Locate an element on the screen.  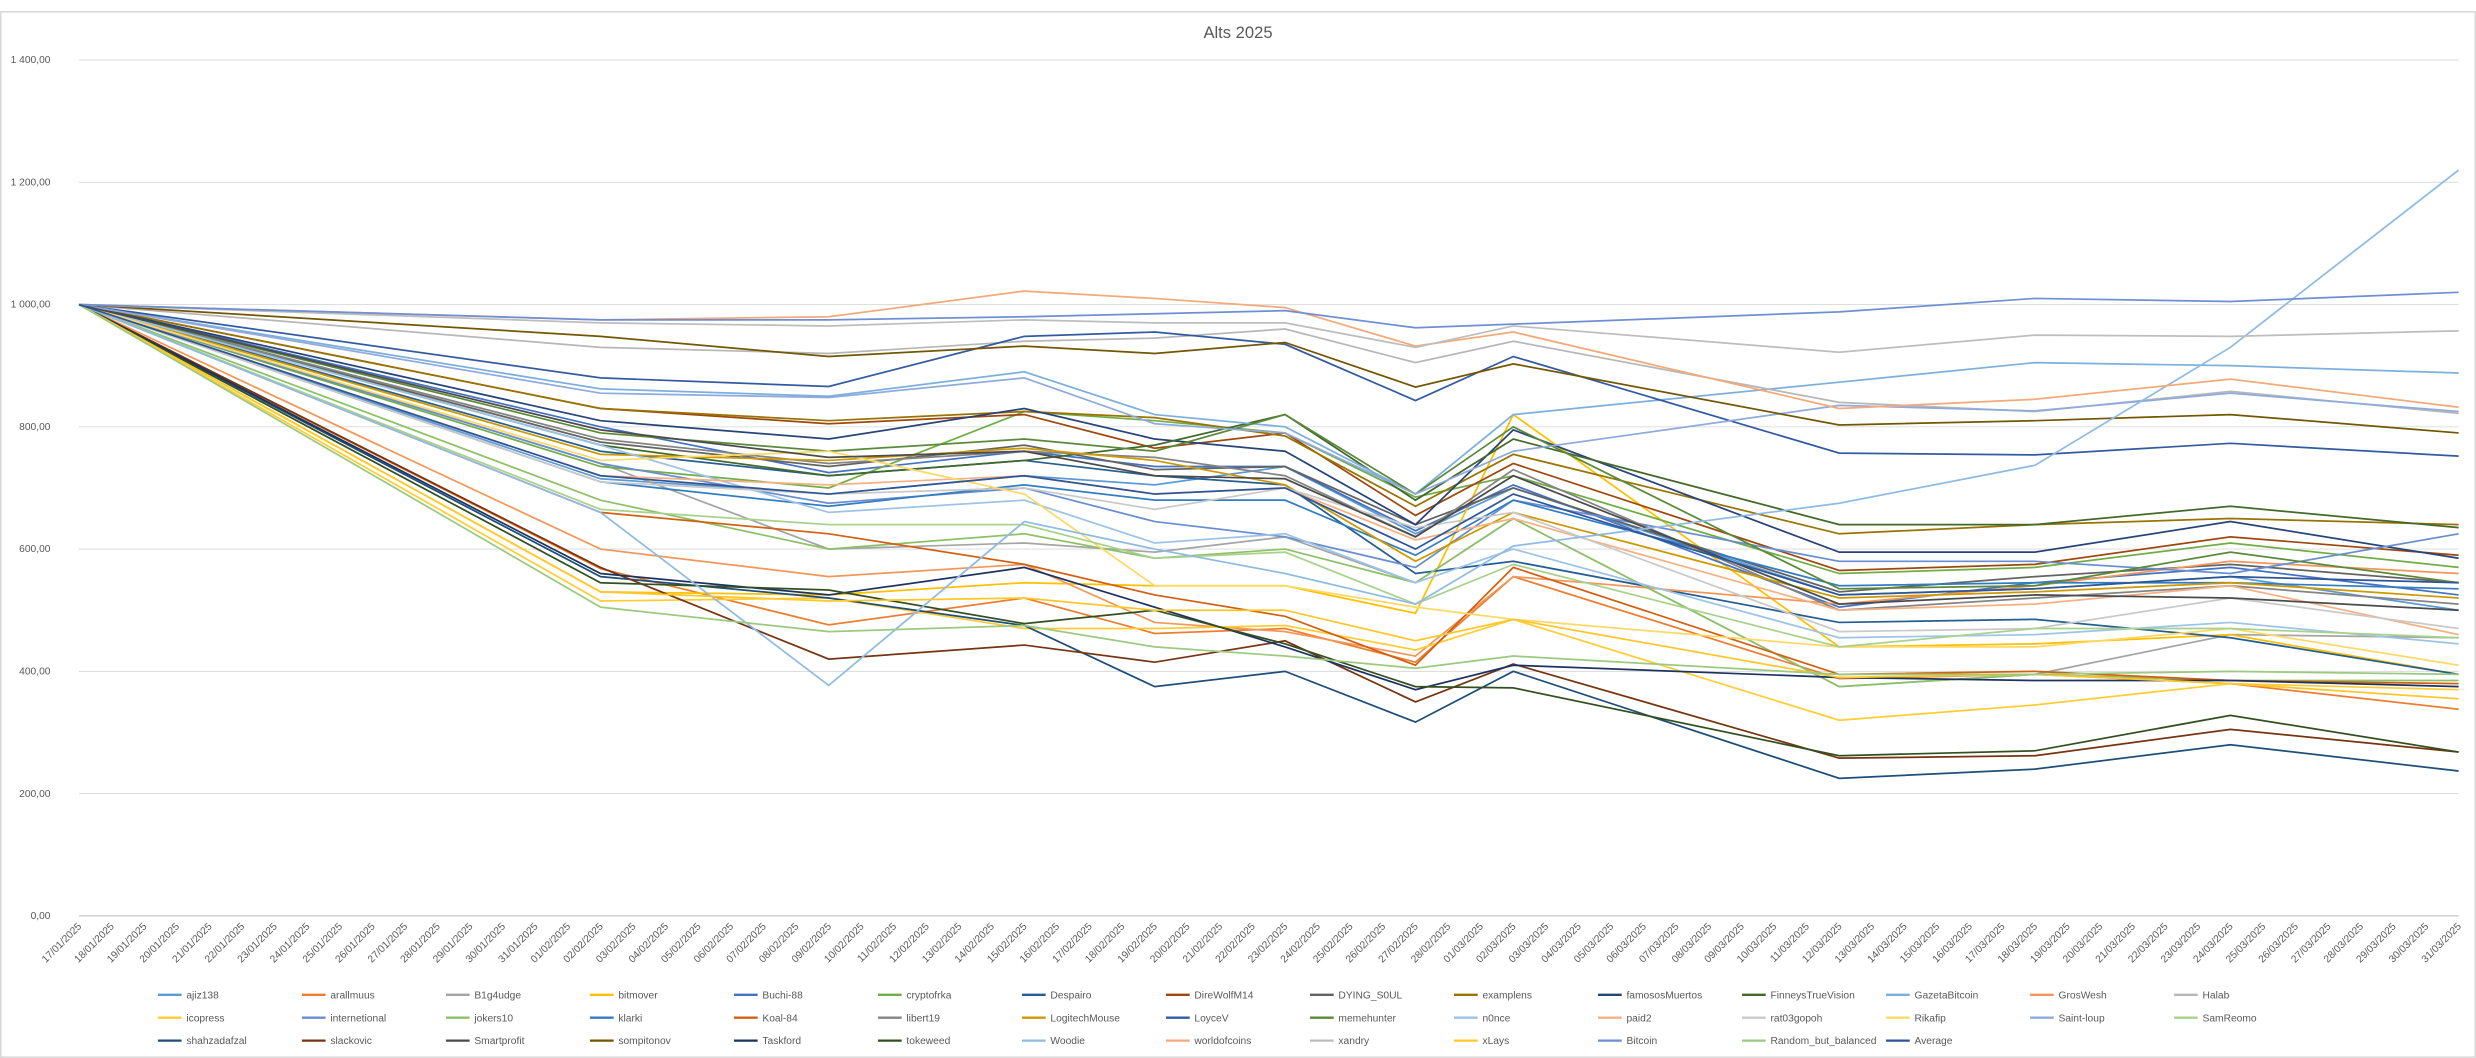
legend-label: LogitechMouse is located at coordinates (1085, 1018).